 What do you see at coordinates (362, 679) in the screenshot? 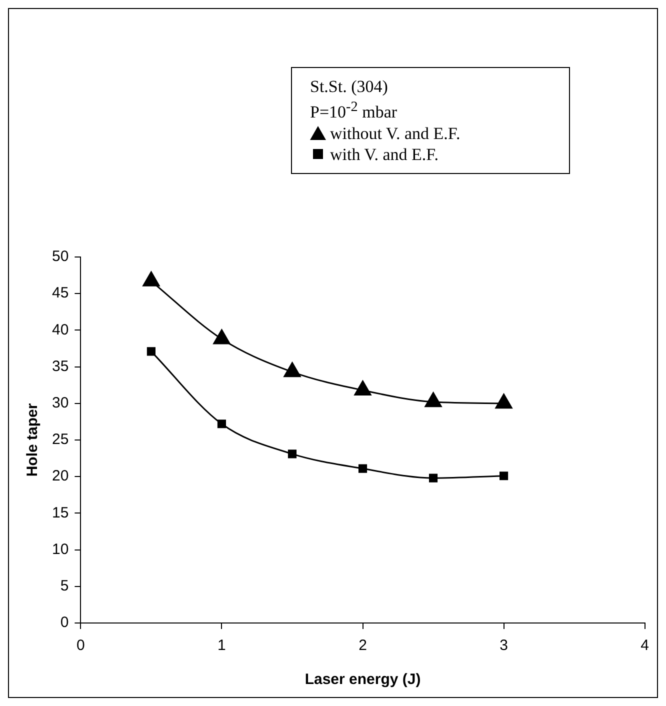
I see `x-axis-title: Laser energy (J)` at bounding box center [362, 679].